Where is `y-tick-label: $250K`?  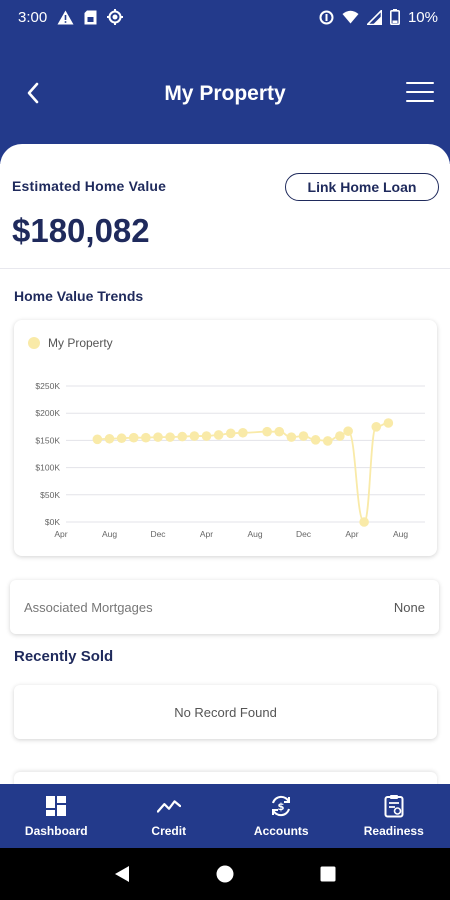
y-tick-label: $250K is located at coordinates (47, 386).